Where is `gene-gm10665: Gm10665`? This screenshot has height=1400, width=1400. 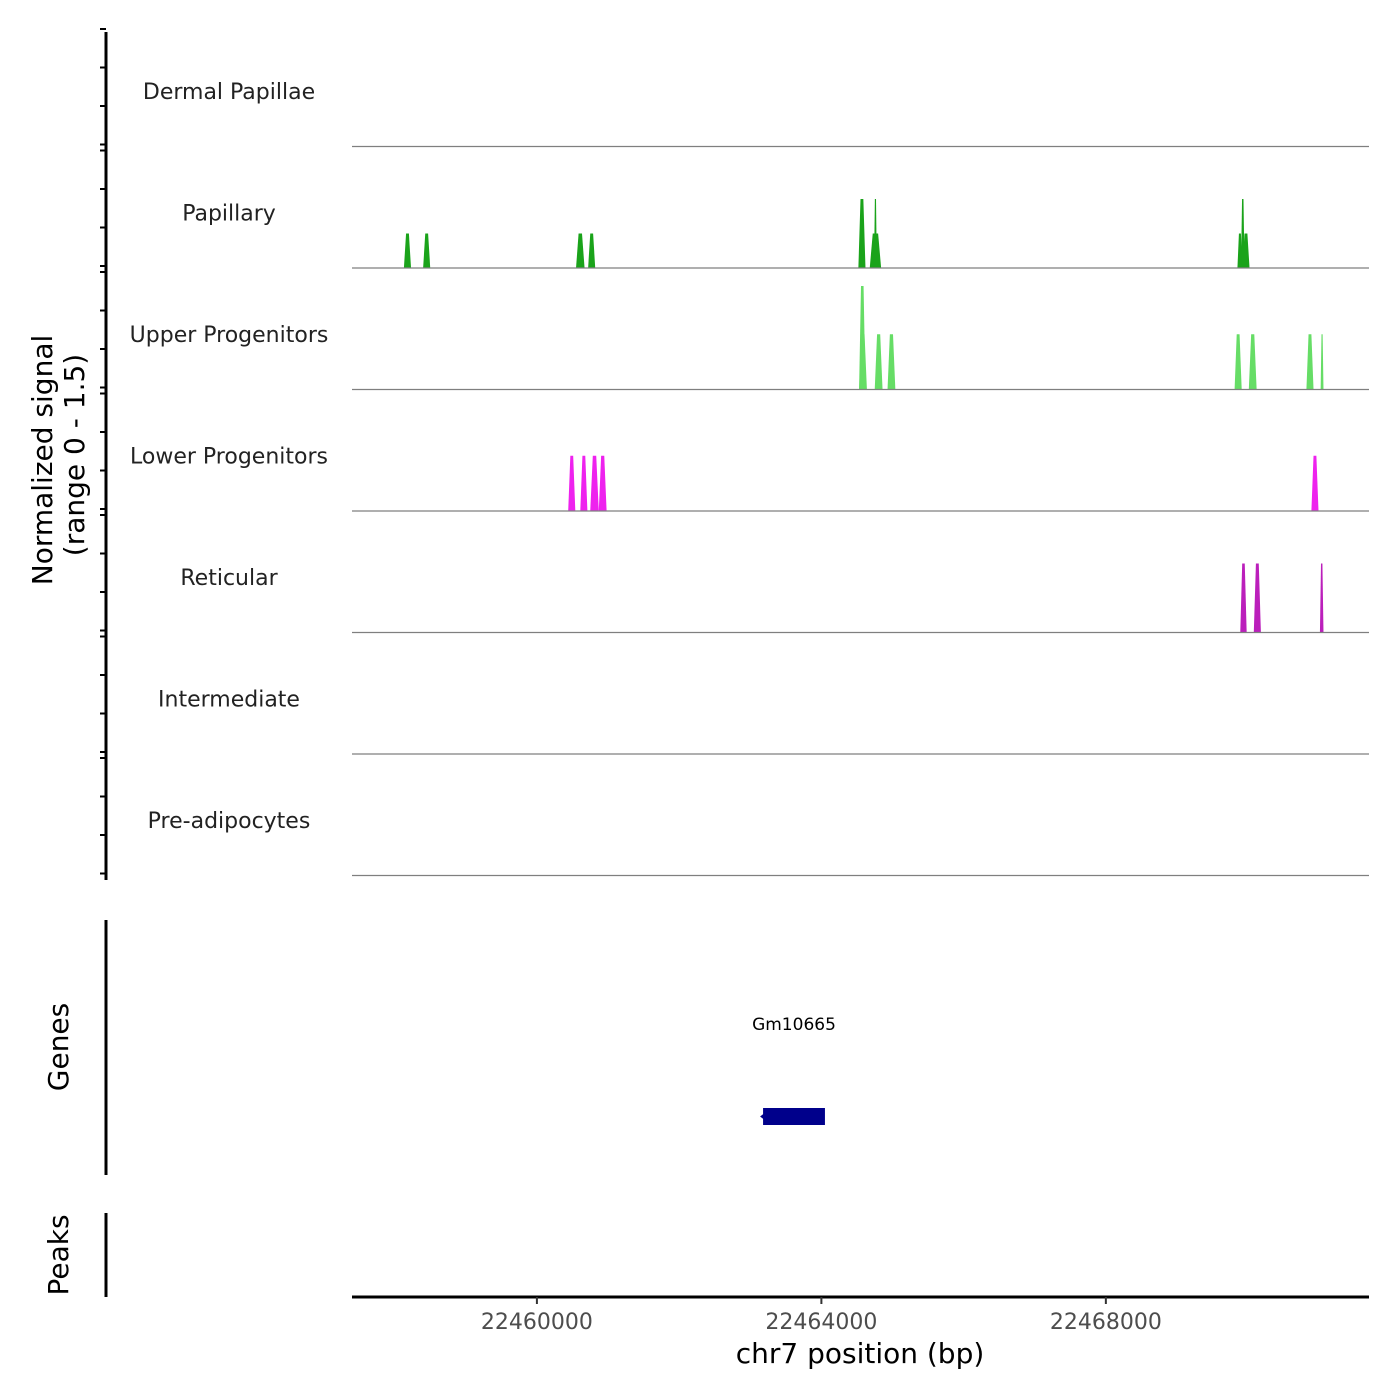 gene-gm10665: Gm10665 is located at coordinates (794, 1070).